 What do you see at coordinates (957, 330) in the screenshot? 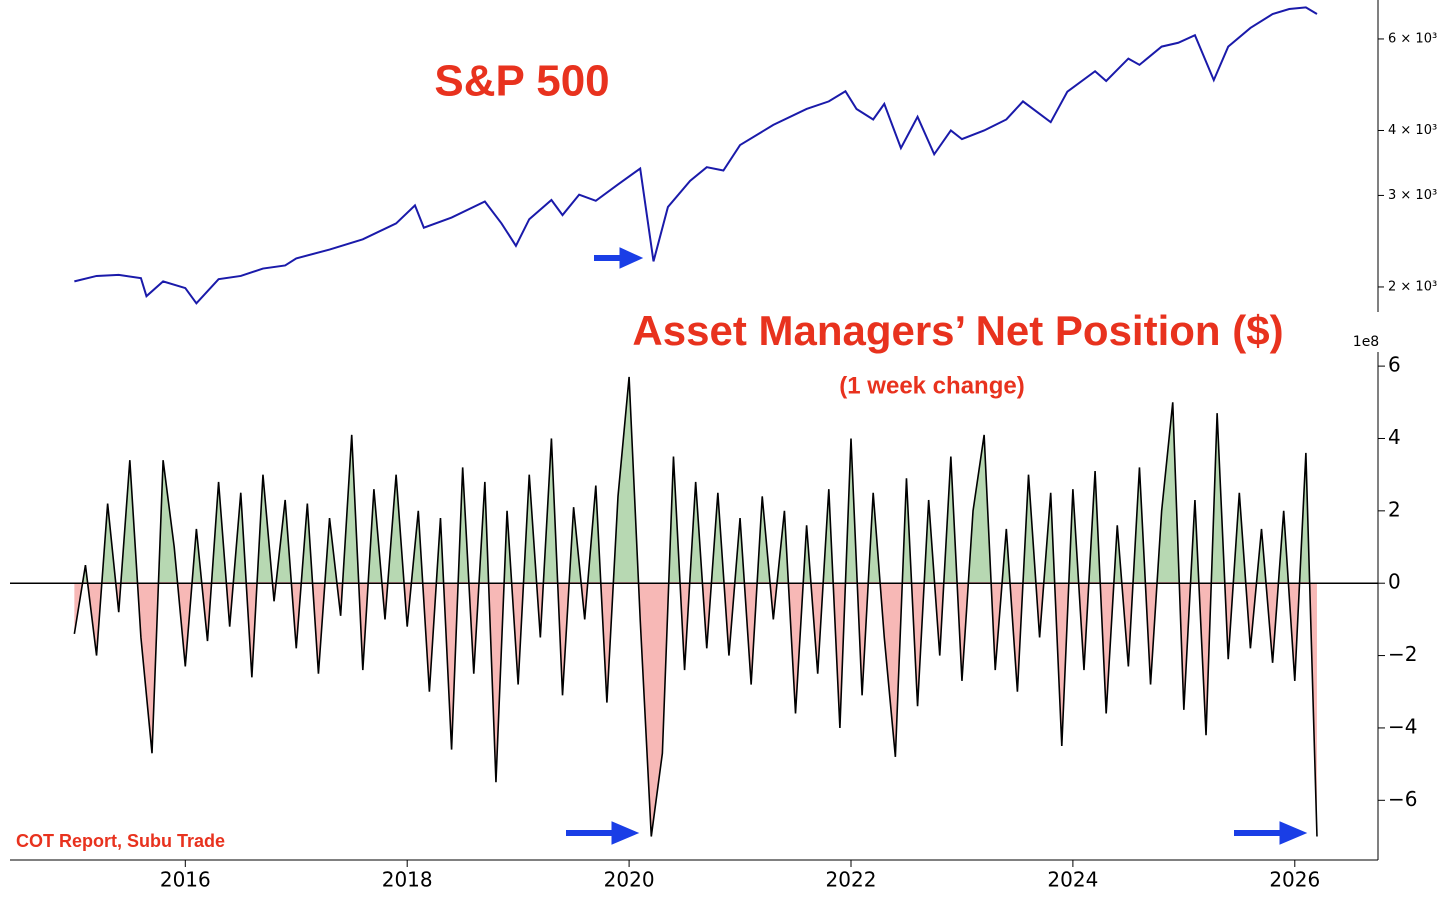
I see `bottom-title: Asset Managers’ Net Position ($)` at bounding box center [957, 330].